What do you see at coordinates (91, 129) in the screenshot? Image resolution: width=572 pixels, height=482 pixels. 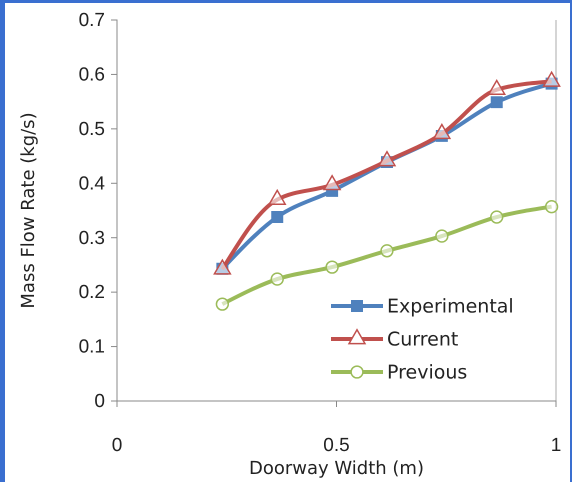 I see `y-tick-label: 0.5` at bounding box center [91, 129].